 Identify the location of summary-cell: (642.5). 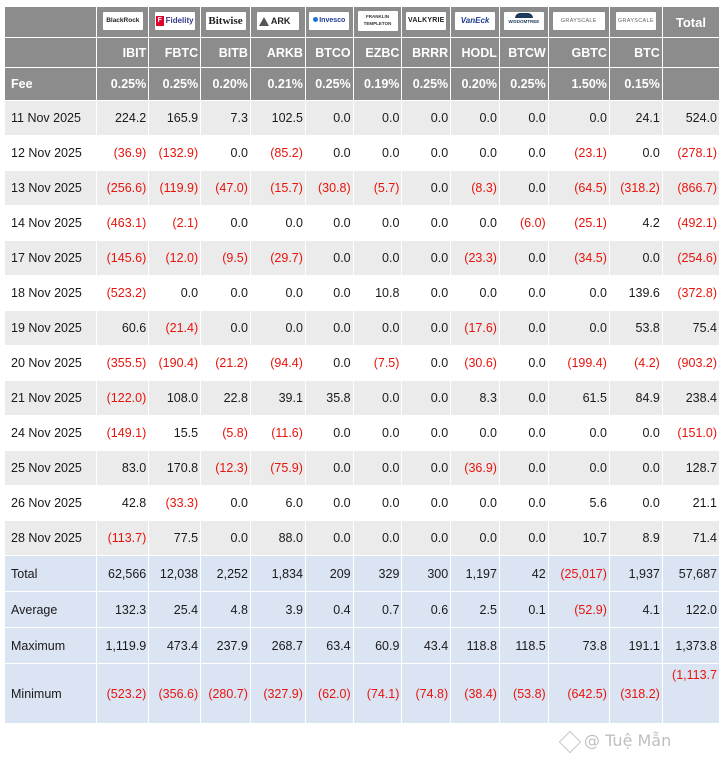
(578, 693).